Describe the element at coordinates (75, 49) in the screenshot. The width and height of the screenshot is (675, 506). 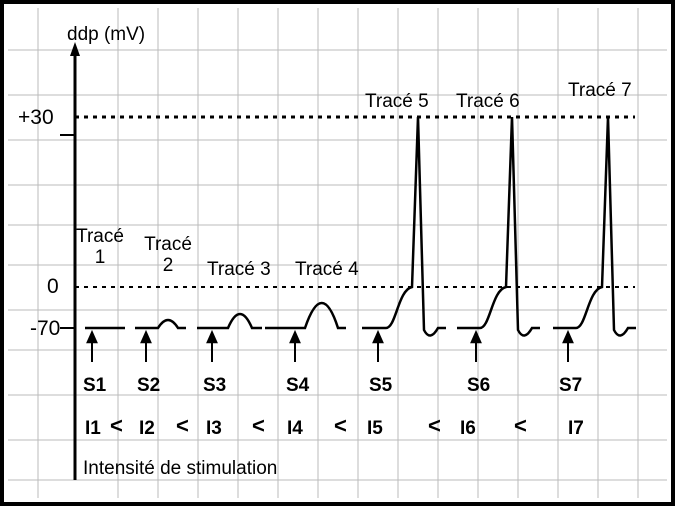
I see `y-axis-arrow` at that location.